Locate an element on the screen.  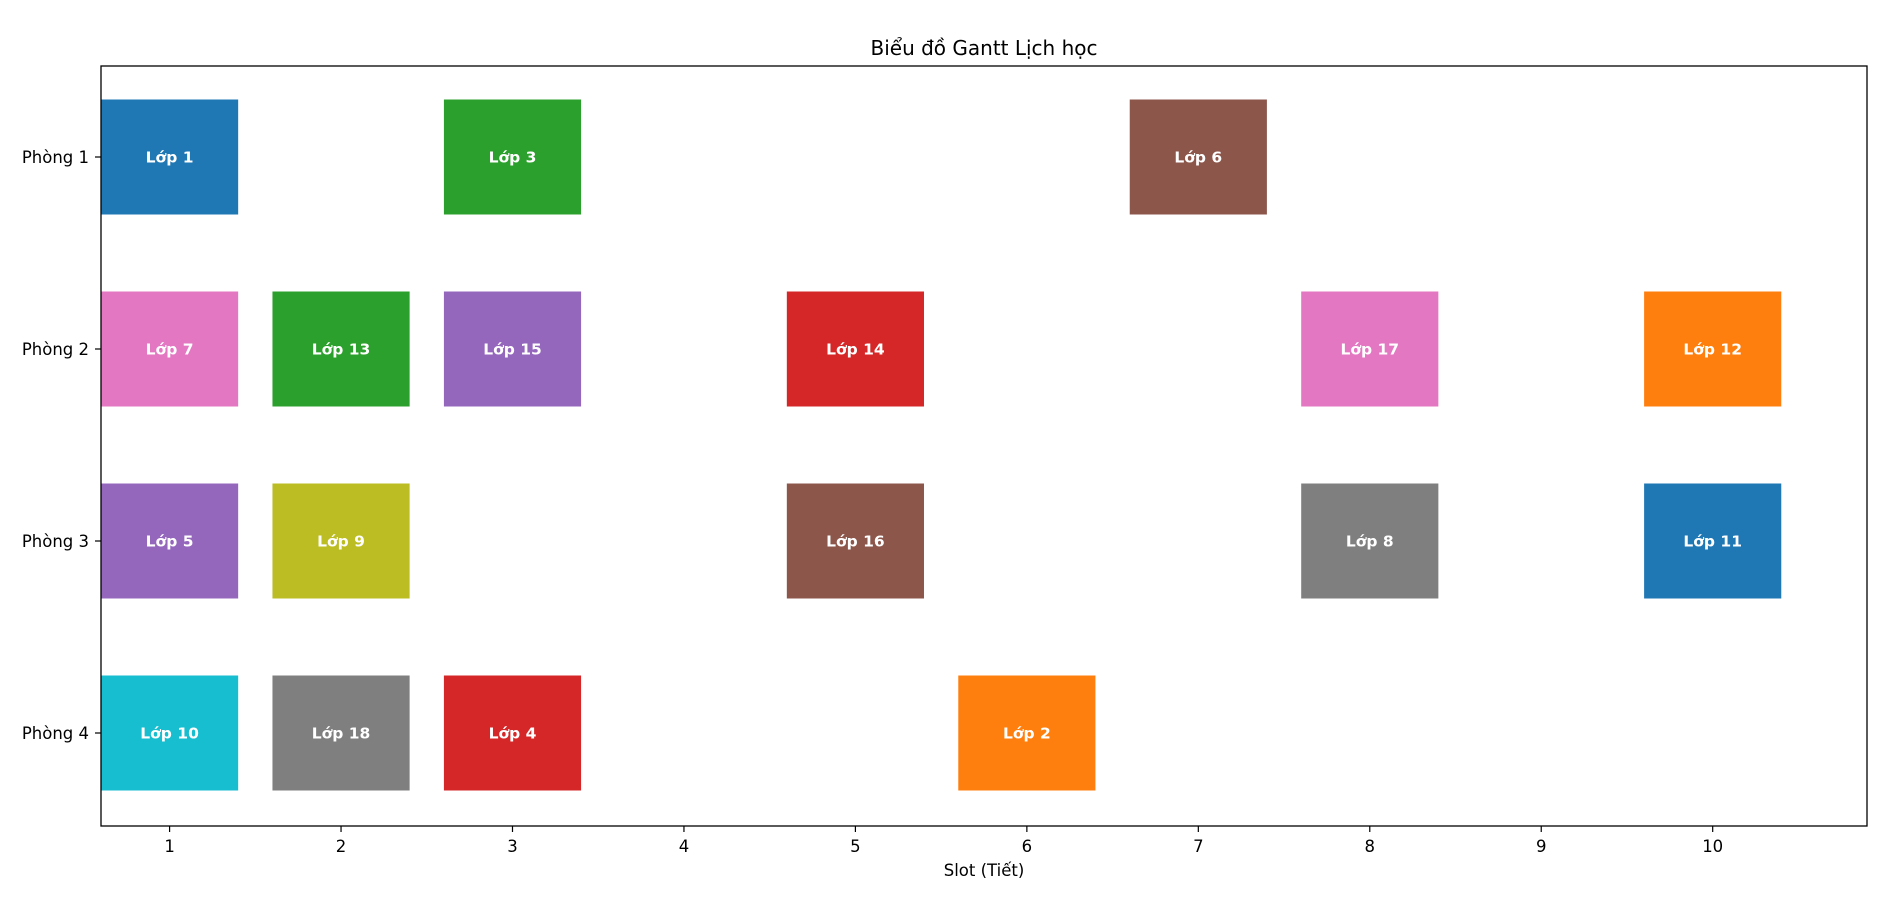
bar-label: Lớp 8 is located at coordinates (1370, 542).